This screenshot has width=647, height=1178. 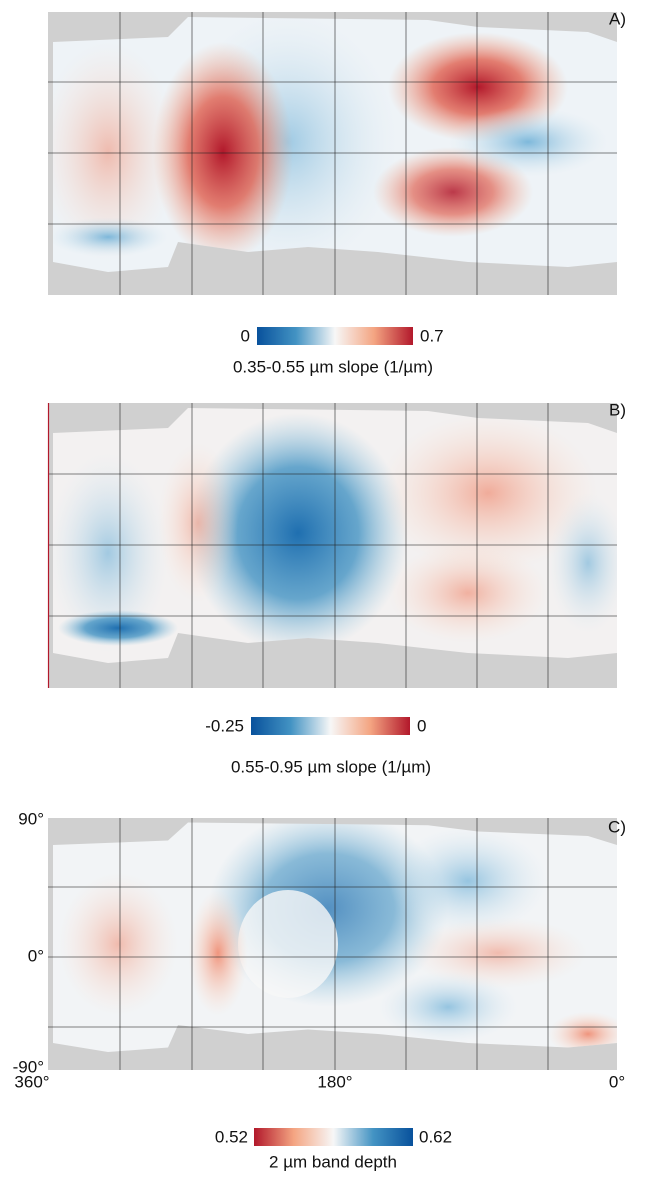 What do you see at coordinates (224, 725) in the screenshot?
I see `colorbar-min: -0.25` at bounding box center [224, 725].